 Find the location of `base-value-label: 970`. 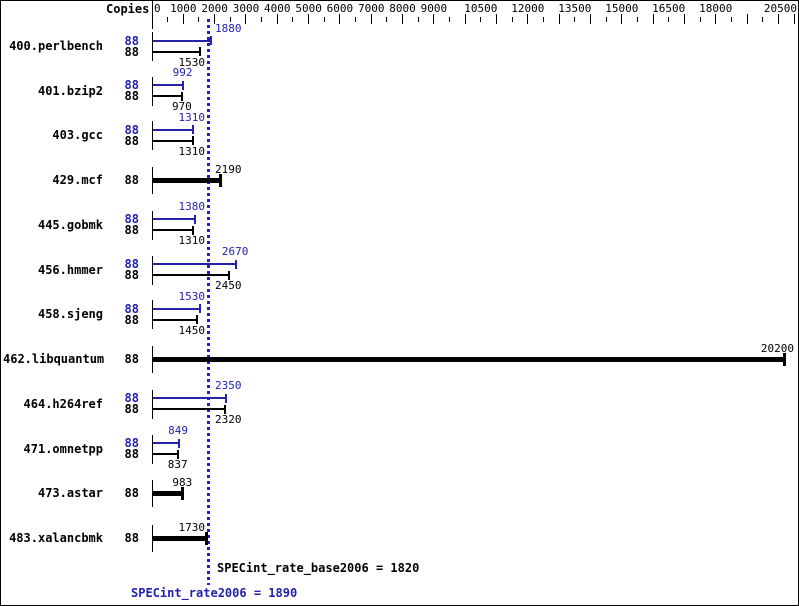

base-value-label: 970 is located at coordinates (181, 107).